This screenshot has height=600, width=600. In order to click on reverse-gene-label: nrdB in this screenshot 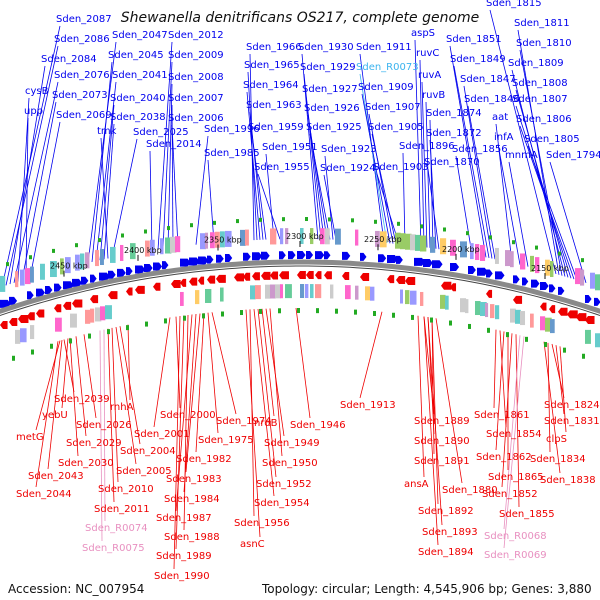, I will do `click(266, 423)`.